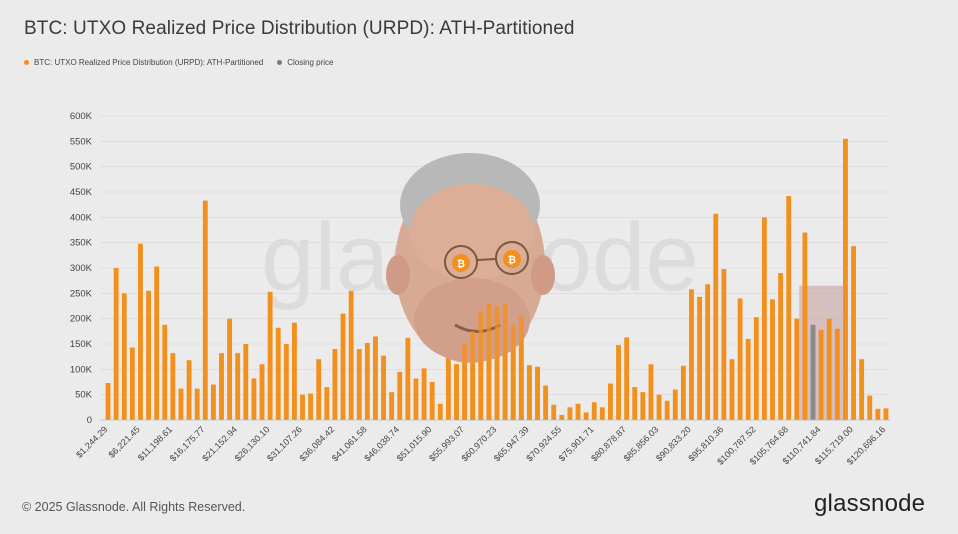  What do you see at coordinates (280, 62) in the screenshot?
I see `legend-swatch-closing-price` at bounding box center [280, 62].